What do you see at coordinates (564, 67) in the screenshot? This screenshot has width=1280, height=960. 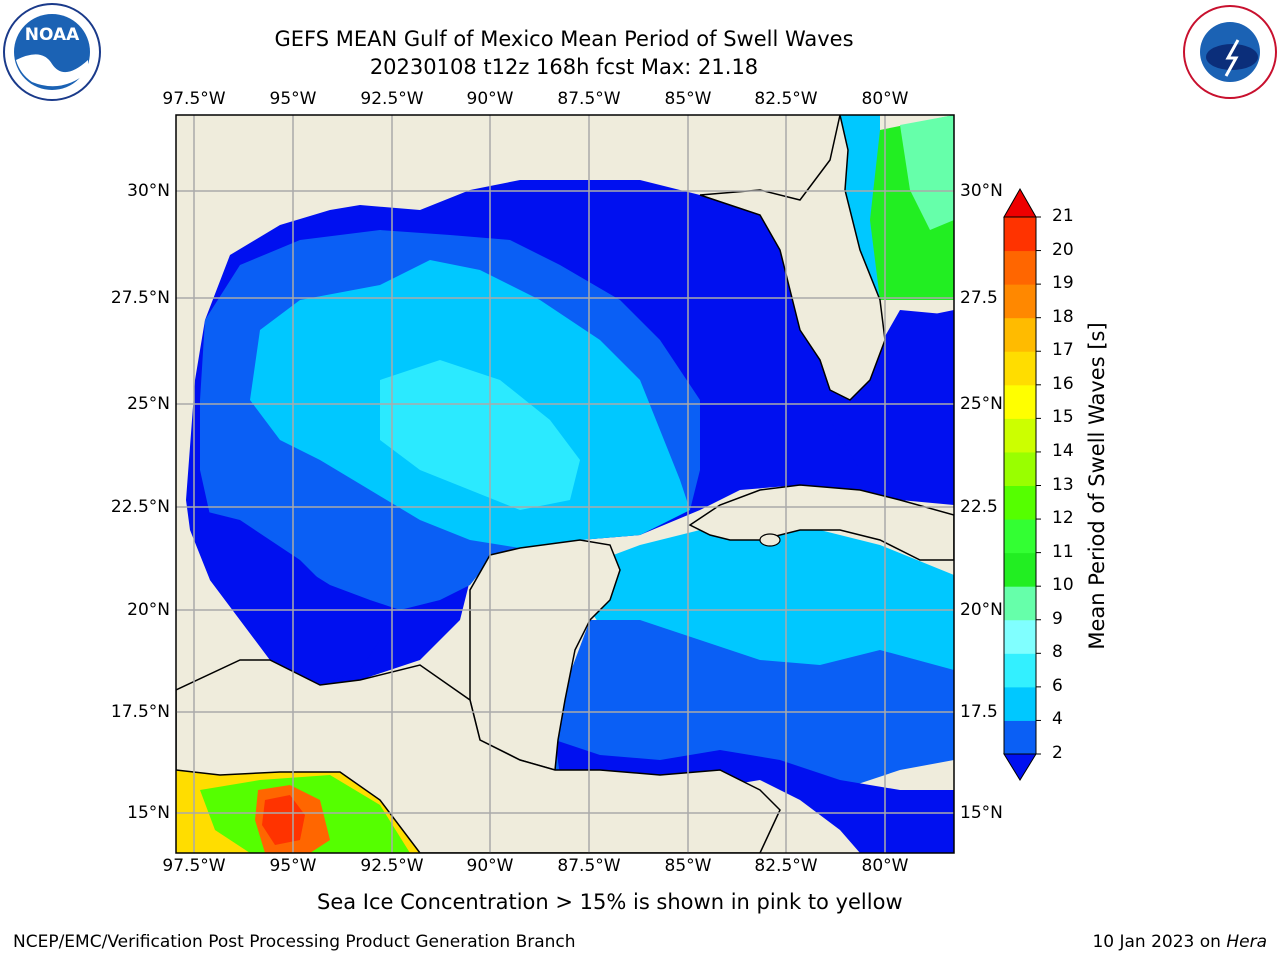 I see `map-subtitle: 20230108 t12z 168h fcst Max: 21.18` at bounding box center [564, 67].